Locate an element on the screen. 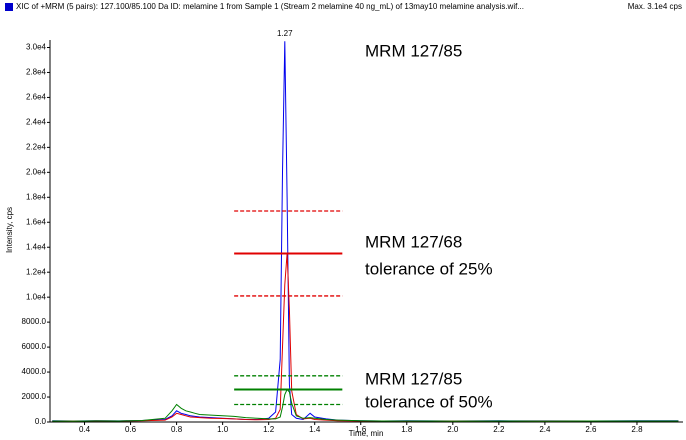 The width and height of the screenshot is (686, 440). x-tick-label: 2.8 is located at coordinates (637, 429).